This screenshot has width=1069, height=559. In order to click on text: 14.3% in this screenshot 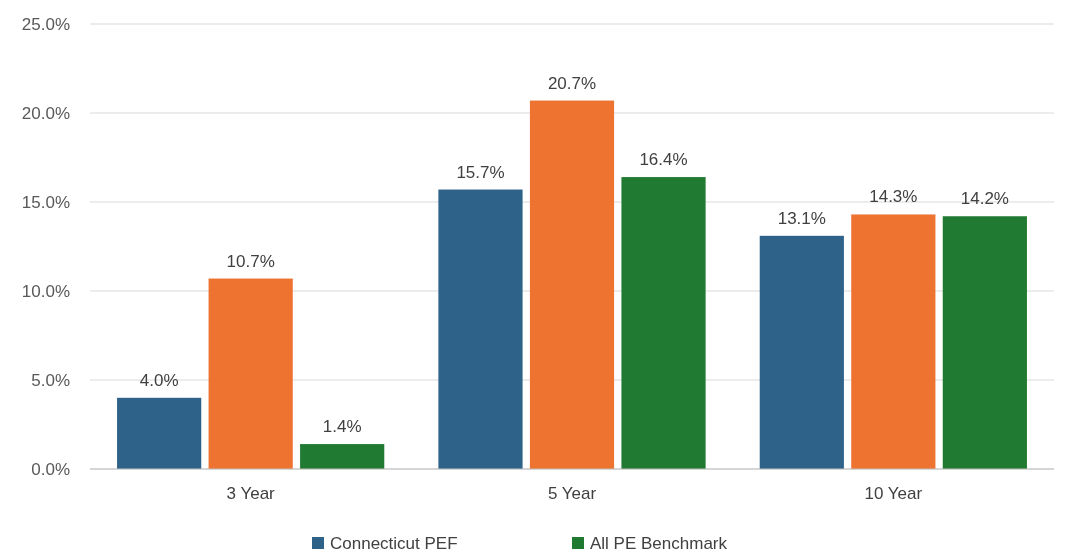, I will do `click(893, 197)`.